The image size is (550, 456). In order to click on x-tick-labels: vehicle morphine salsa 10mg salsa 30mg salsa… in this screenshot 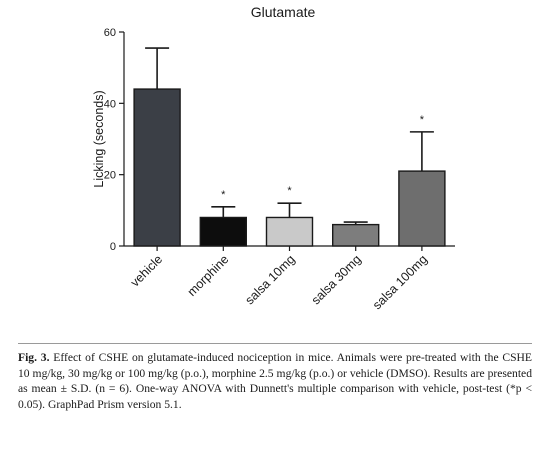, I will do `click(279, 279)`.